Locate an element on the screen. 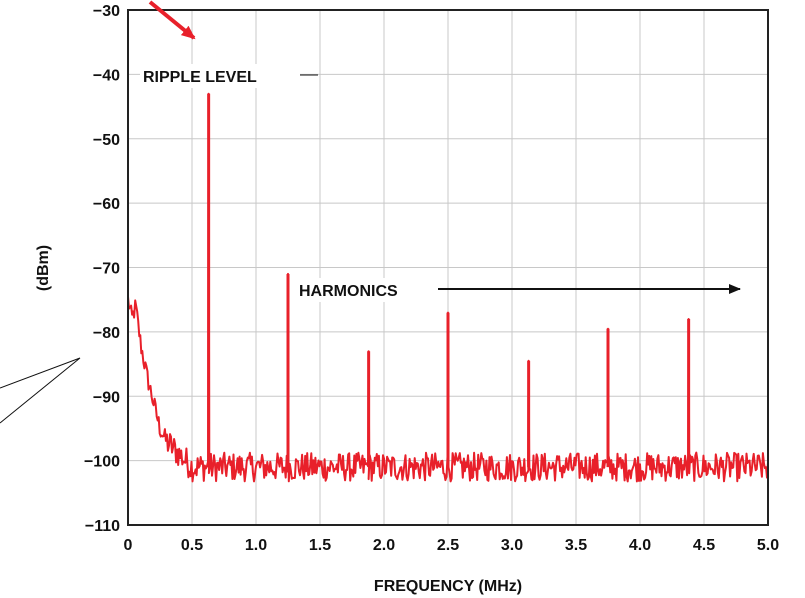 Image resolution: width=805 pixels, height=598 pixels. x-tick-label: 1.0 is located at coordinates (256, 545).